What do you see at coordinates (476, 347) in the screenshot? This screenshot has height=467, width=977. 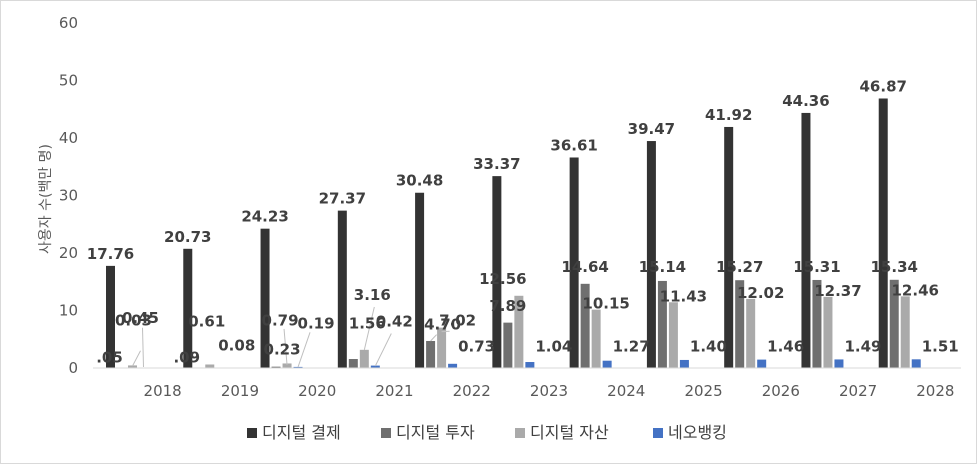 I see `data-label-3-4: 0.73` at bounding box center [476, 347].